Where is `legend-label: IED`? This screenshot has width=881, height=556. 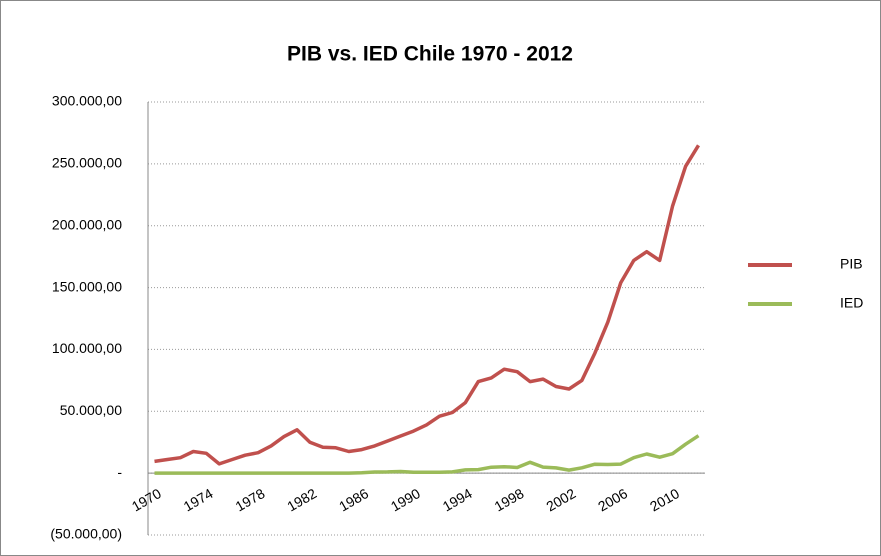
legend-label: IED is located at coordinates (851, 303).